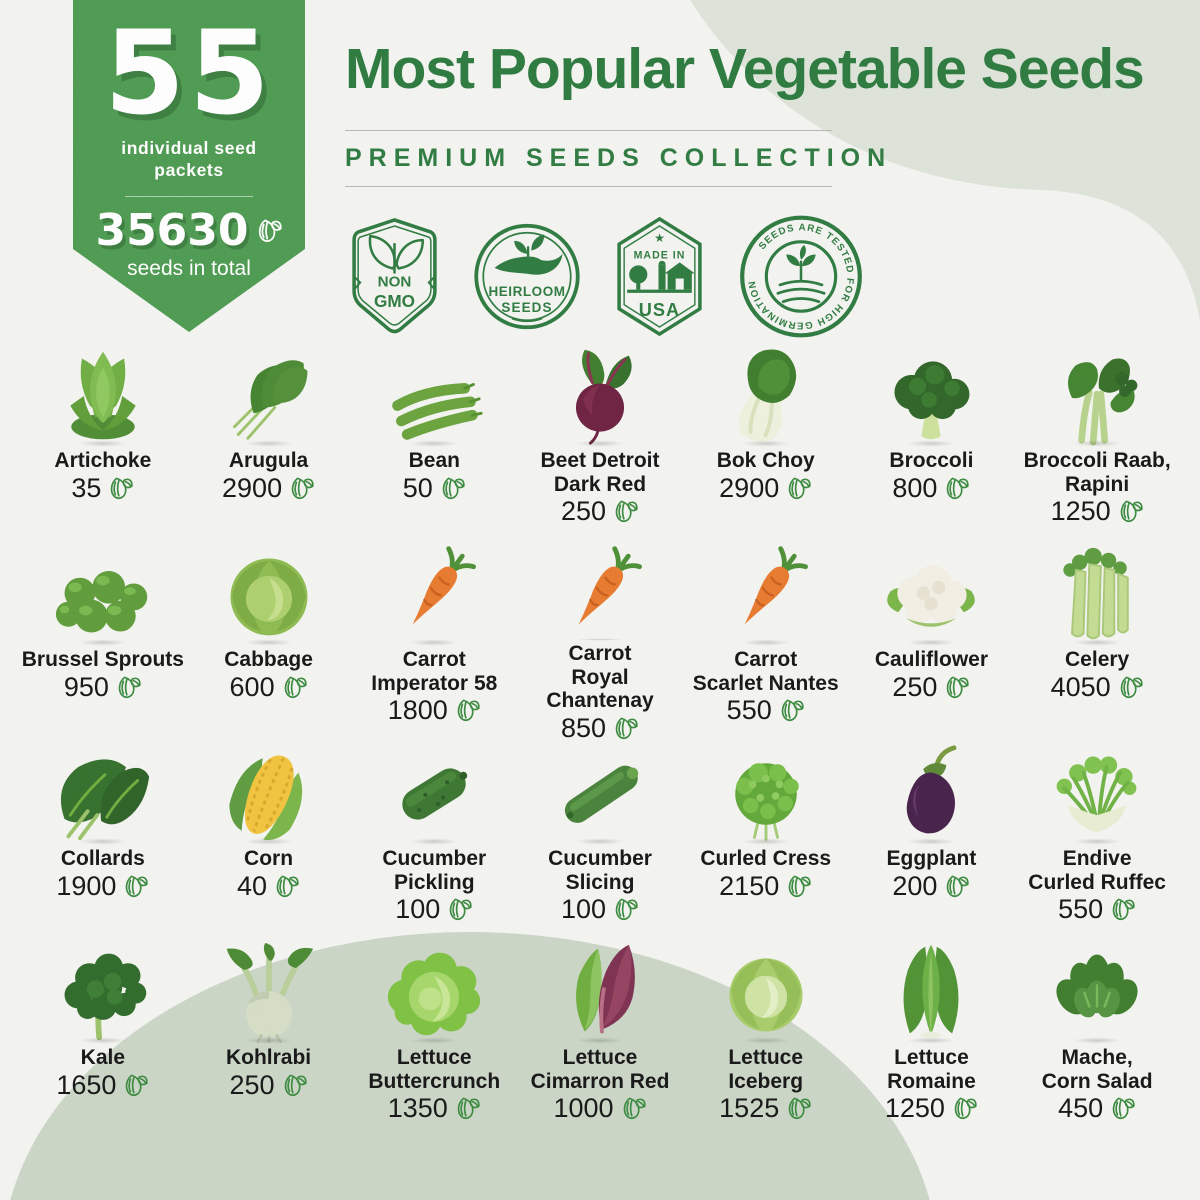 The width and height of the screenshot is (1200, 1200). I want to click on seed-count-row: 1525, so click(765, 1108).